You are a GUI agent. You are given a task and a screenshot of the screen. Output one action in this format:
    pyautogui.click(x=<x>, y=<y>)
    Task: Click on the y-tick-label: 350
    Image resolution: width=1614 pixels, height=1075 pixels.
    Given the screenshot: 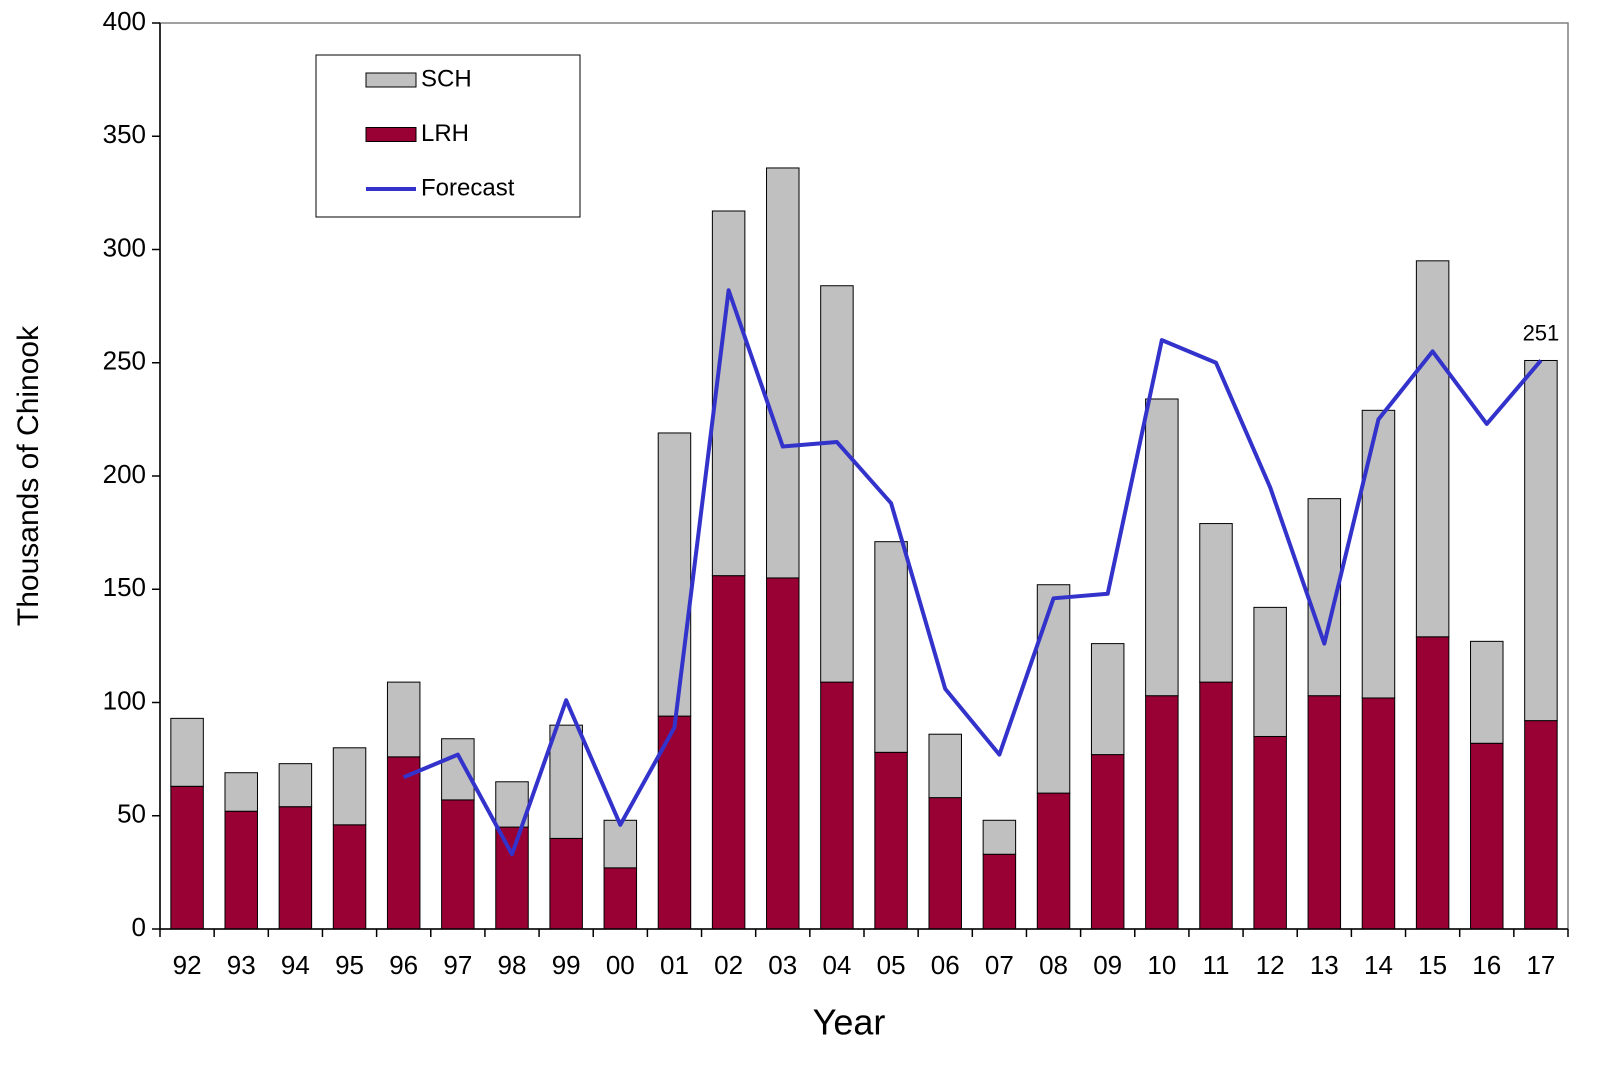 What is the action you would take?
    pyautogui.click(x=124, y=134)
    